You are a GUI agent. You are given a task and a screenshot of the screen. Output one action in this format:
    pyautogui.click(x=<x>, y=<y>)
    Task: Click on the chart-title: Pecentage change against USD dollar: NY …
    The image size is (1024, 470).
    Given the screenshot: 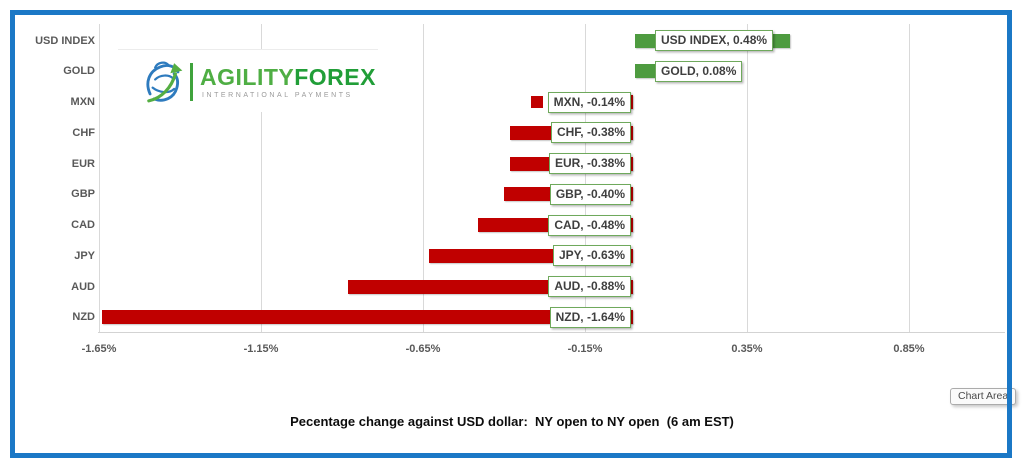 What is the action you would take?
    pyautogui.click(x=512, y=421)
    